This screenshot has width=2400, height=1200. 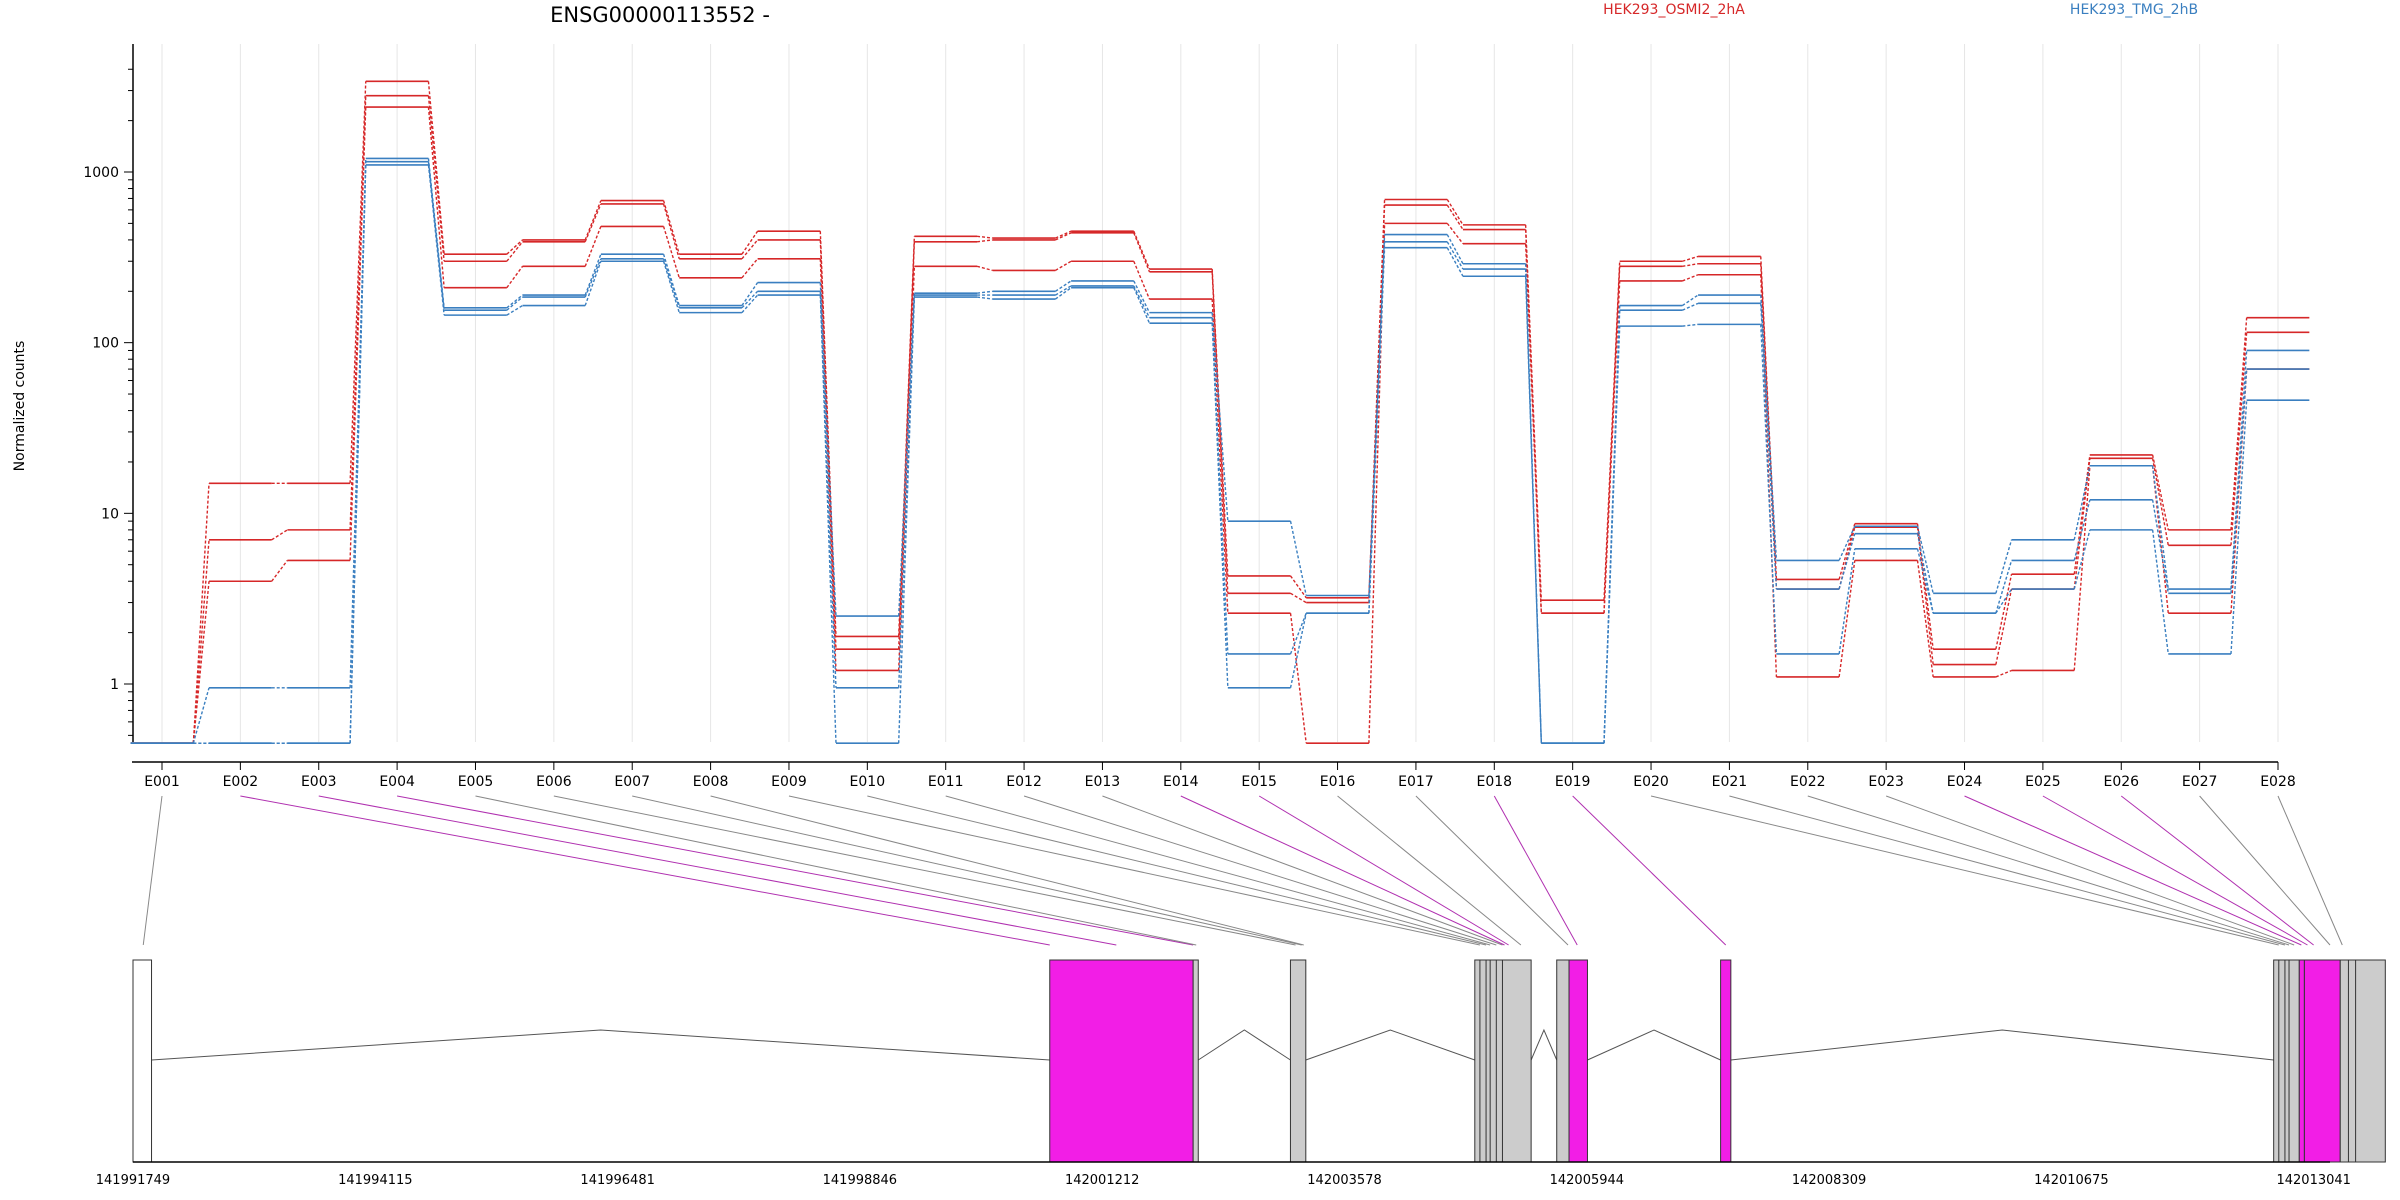 What do you see at coordinates (114, 685) in the screenshot?
I see `y-tick-label: 1` at bounding box center [114, 685].